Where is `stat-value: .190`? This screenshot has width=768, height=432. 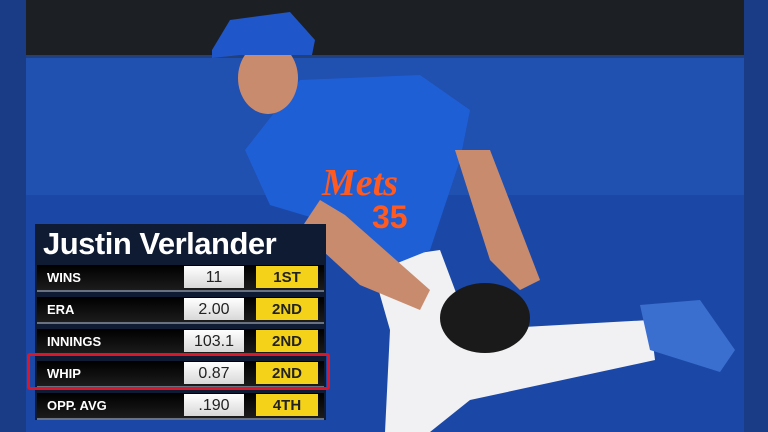 stat-value: .190 is located at coordinates (214, 405).